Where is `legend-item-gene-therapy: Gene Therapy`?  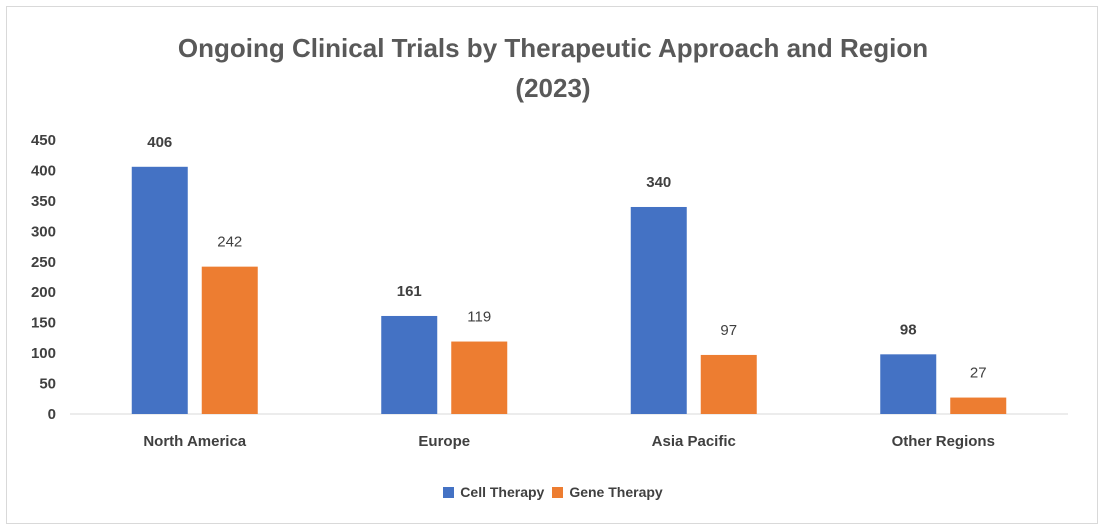
legend-item-gene-therapy: Gene Therapy is located at coordinates (607, 492).